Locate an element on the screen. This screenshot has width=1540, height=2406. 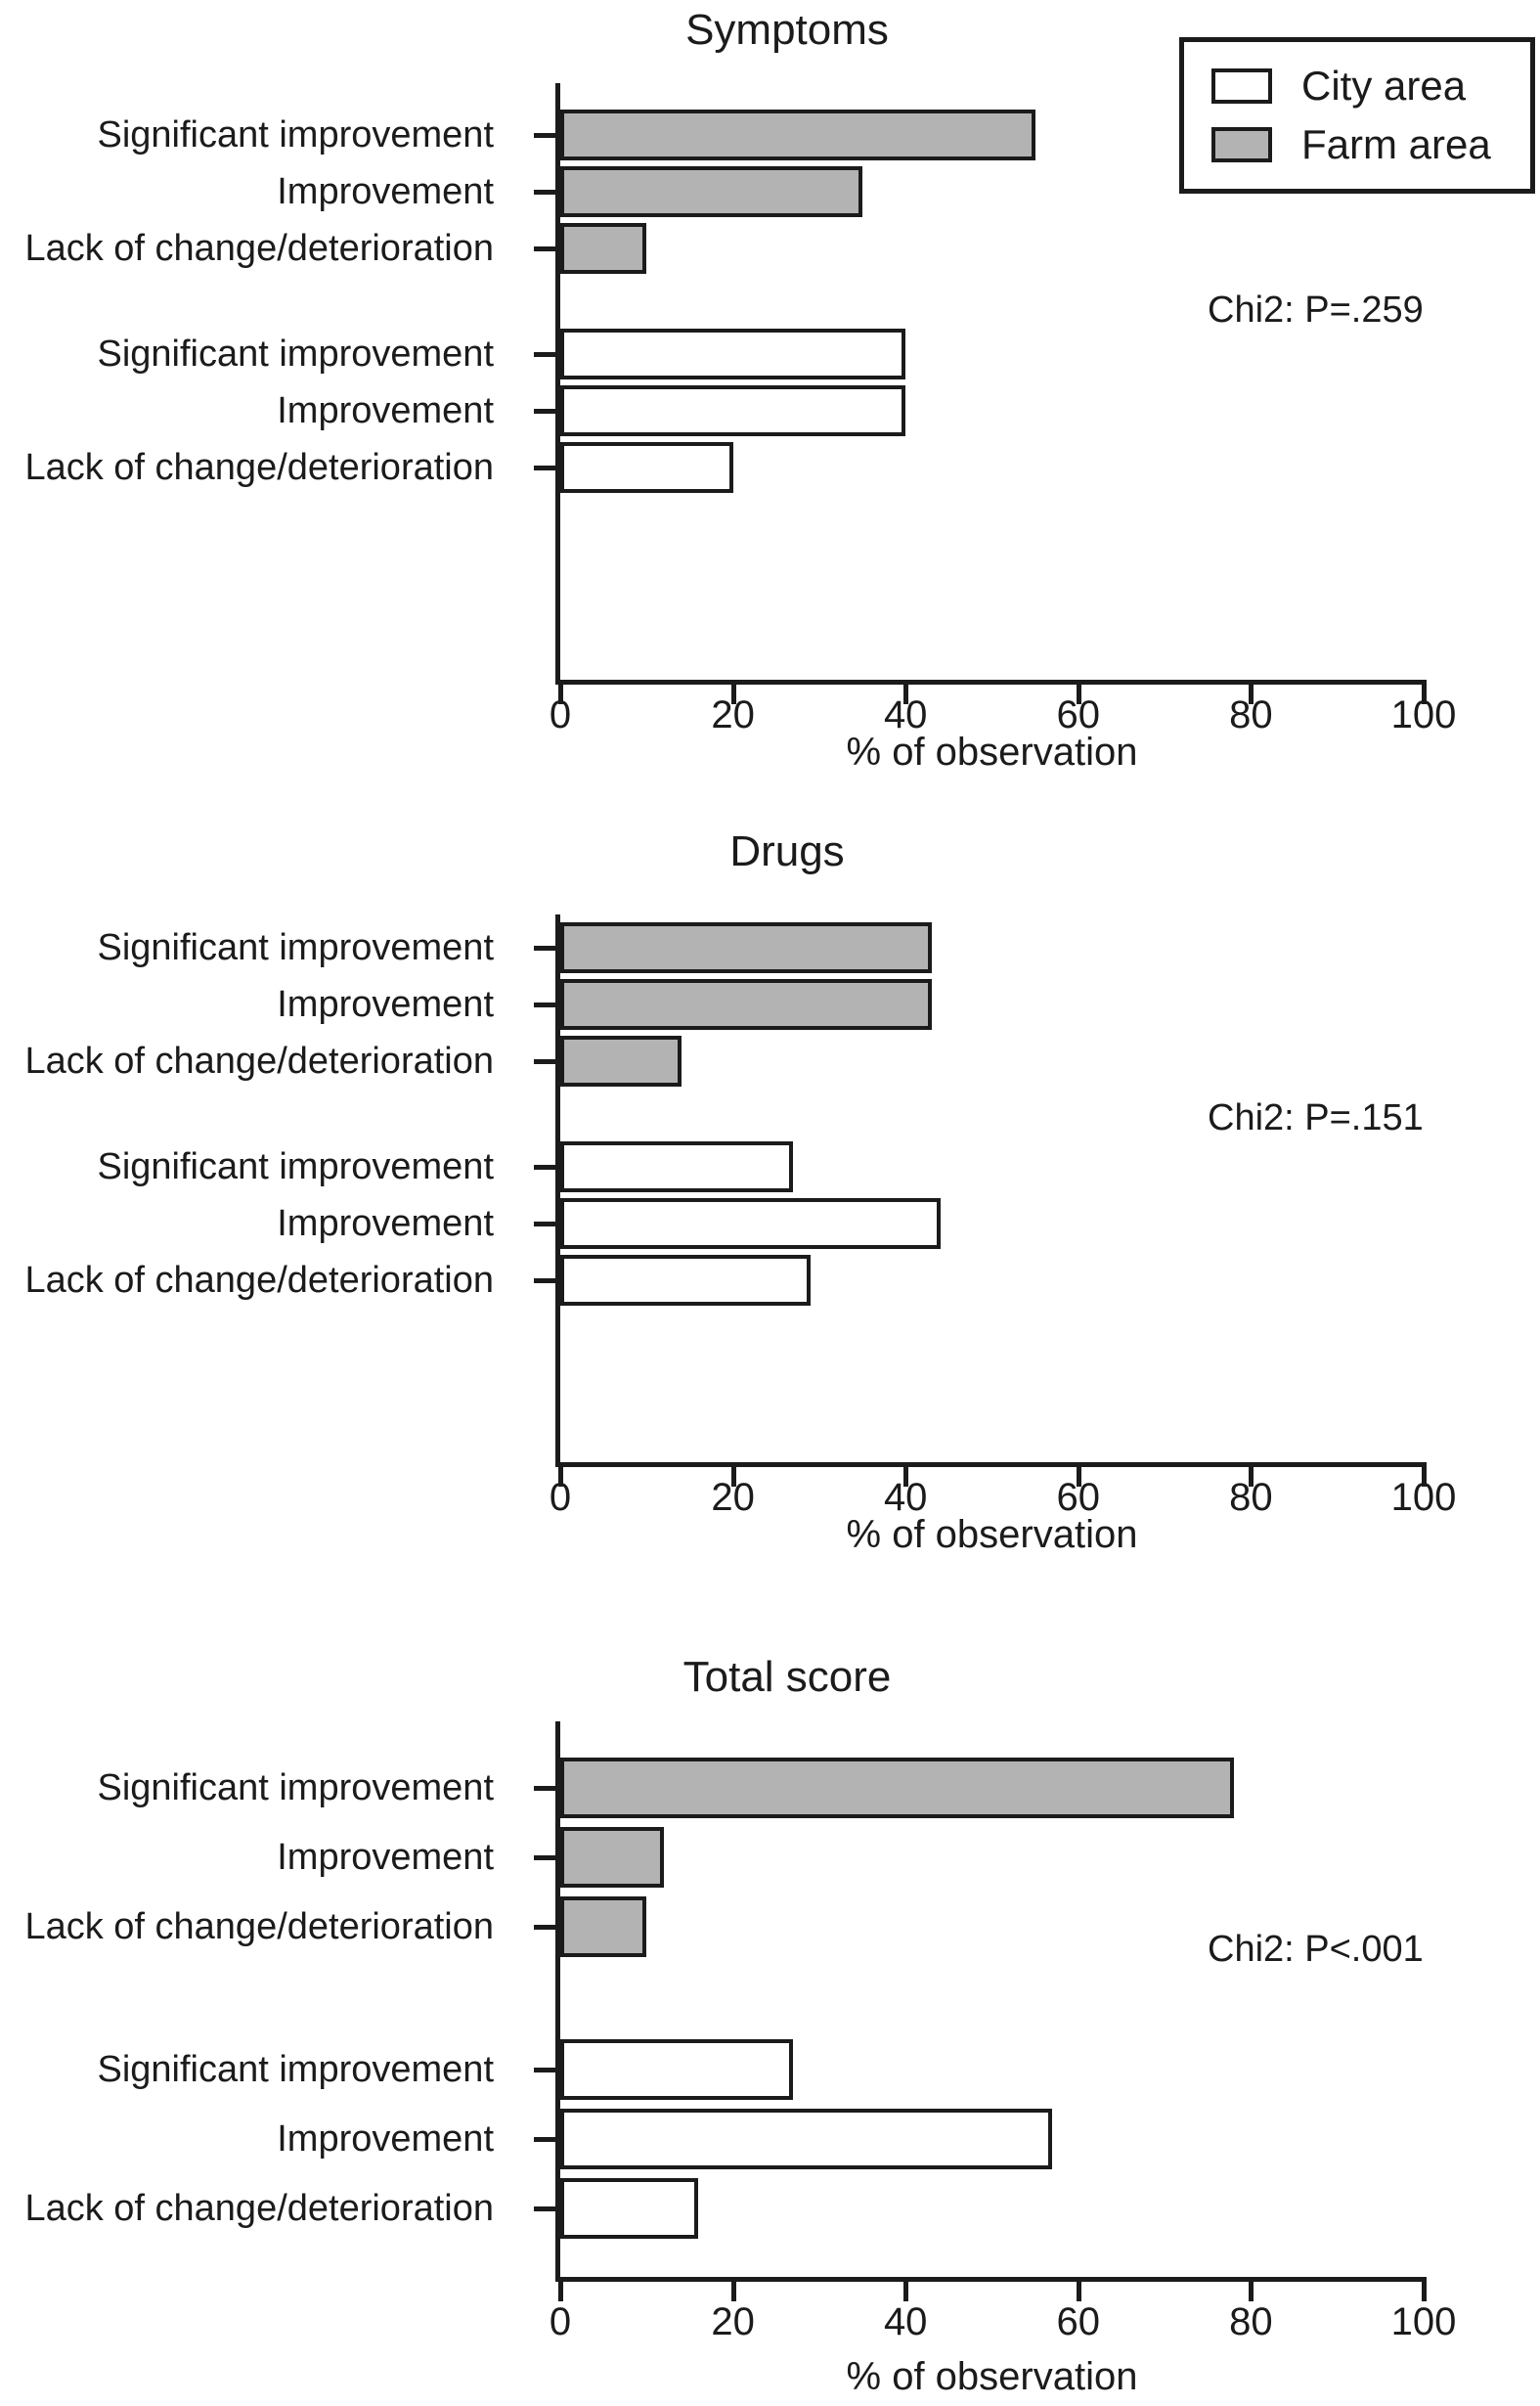
chi2-annotation: Chi2: P=.151 is located at coordinates (1316, 1117).